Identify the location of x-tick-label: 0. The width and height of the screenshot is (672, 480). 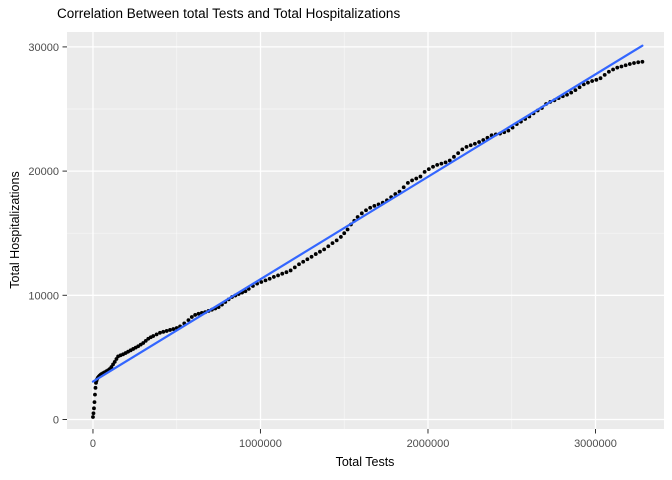
(93, 444).